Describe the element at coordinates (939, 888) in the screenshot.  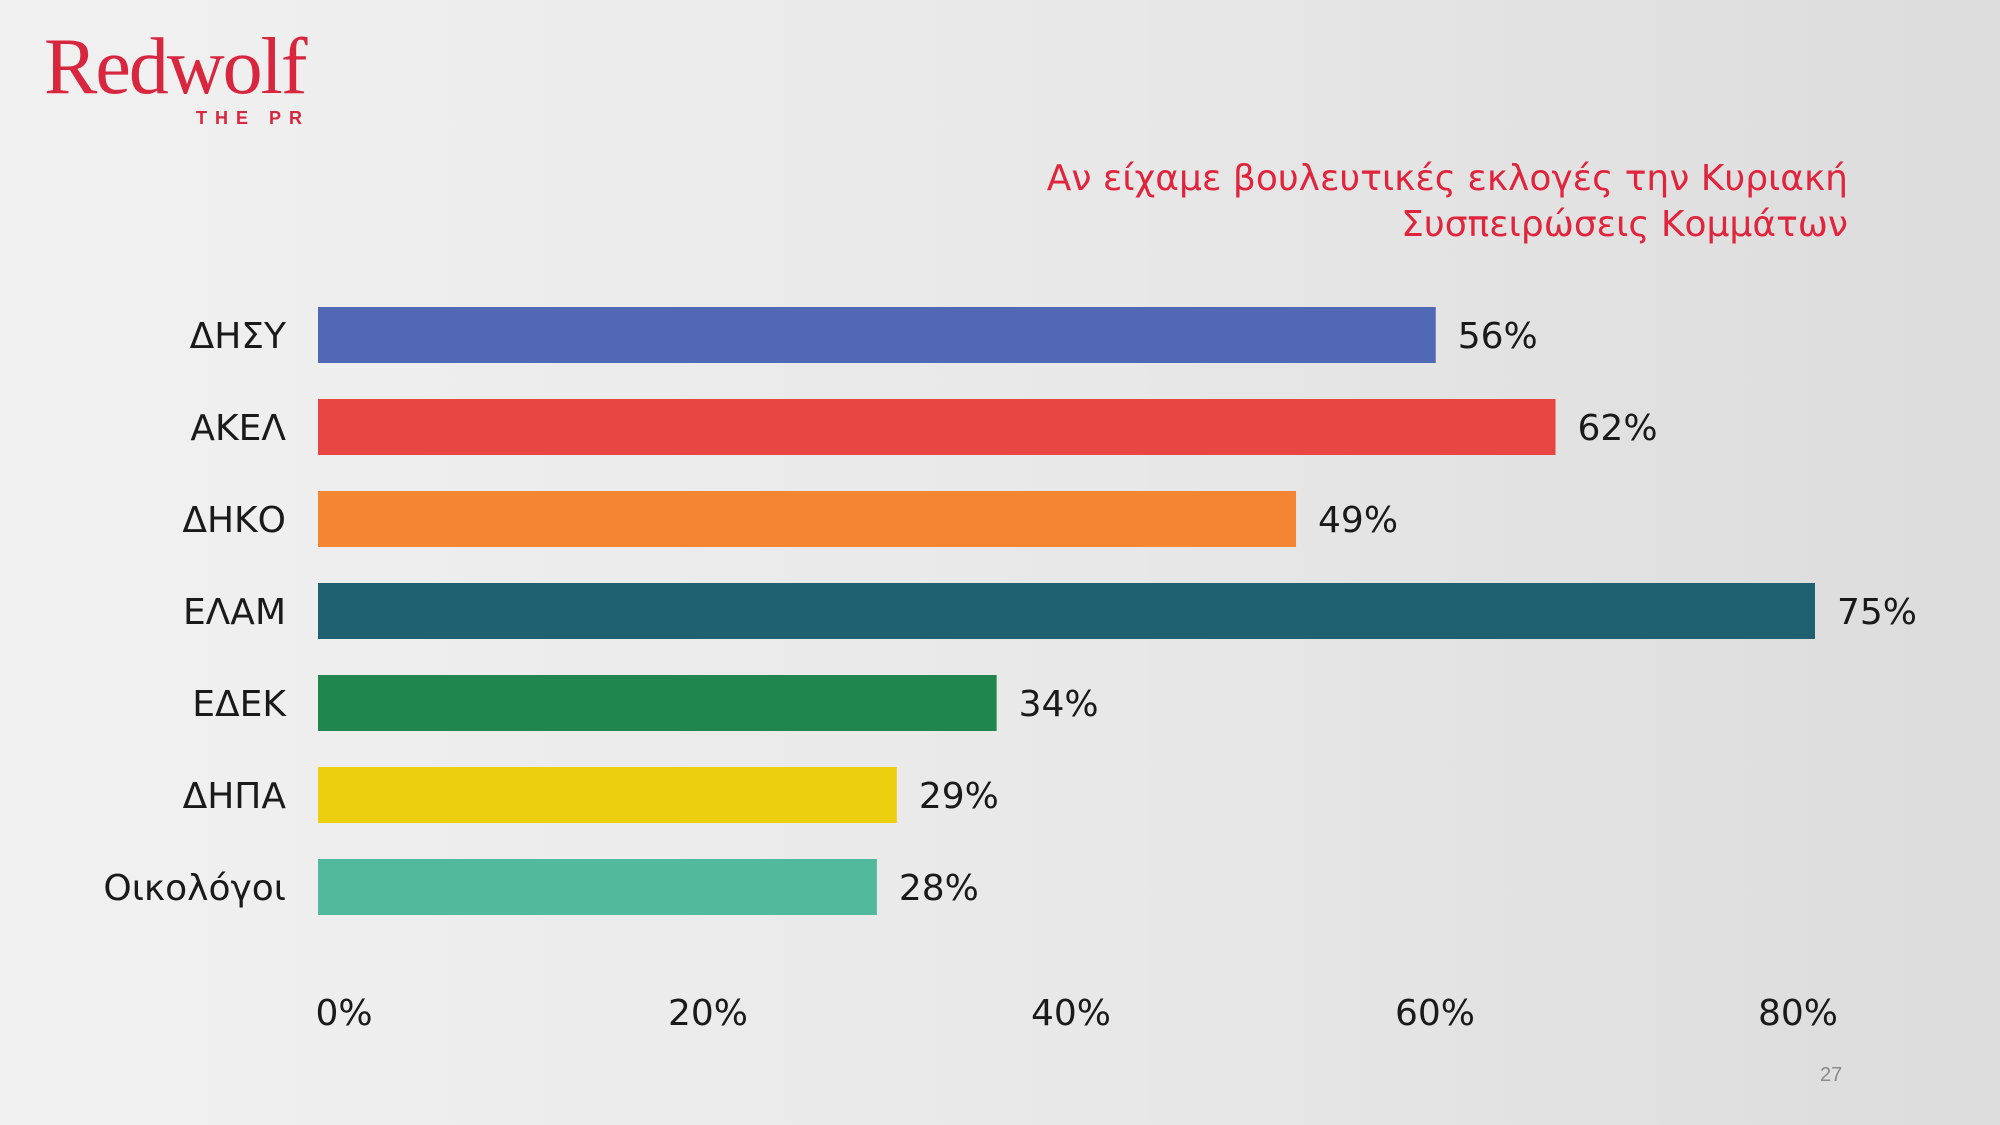
I see `data-label-7: 28%` at that location.